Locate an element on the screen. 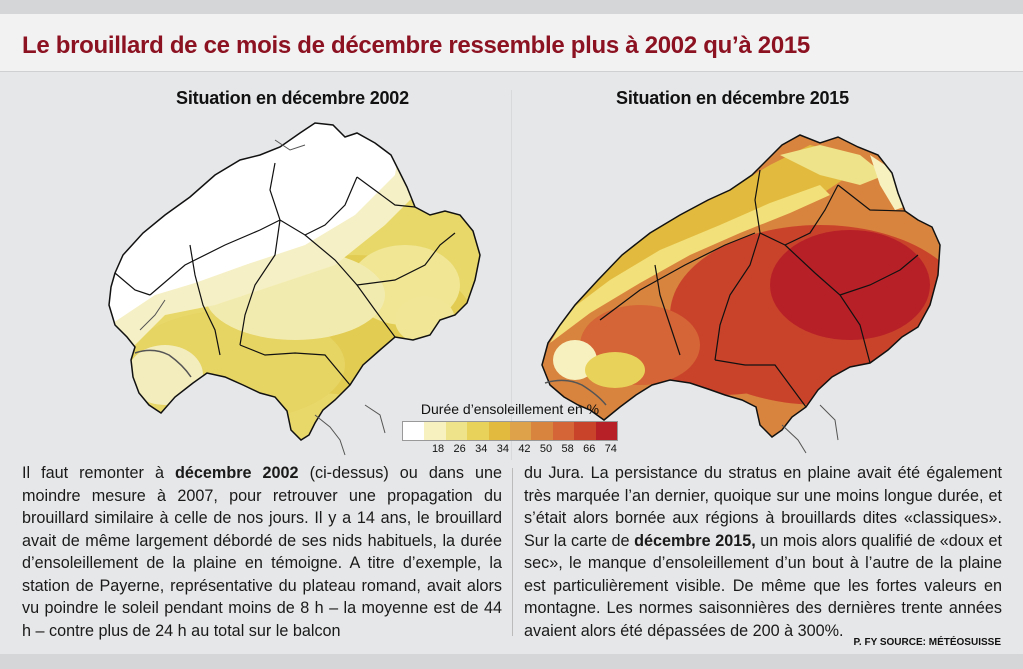  top-bar is located at coordinates (511, 7).